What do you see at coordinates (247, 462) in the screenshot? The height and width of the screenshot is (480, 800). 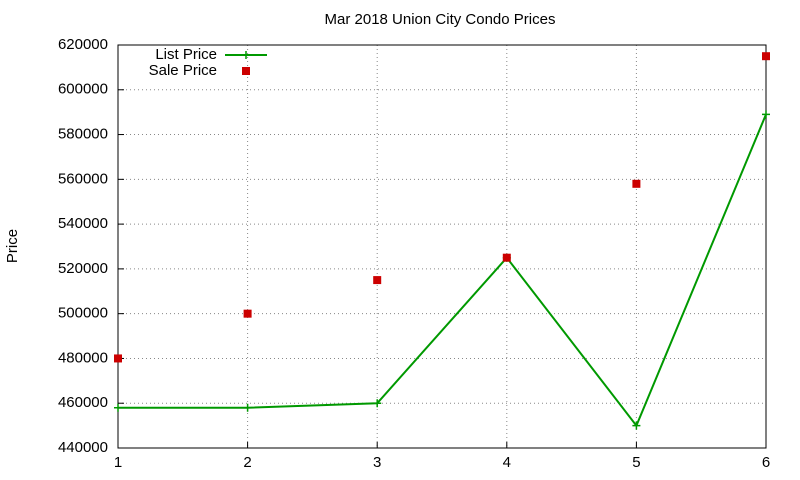 I see `x-tick-label: 2` at bounding box center [247, 462].